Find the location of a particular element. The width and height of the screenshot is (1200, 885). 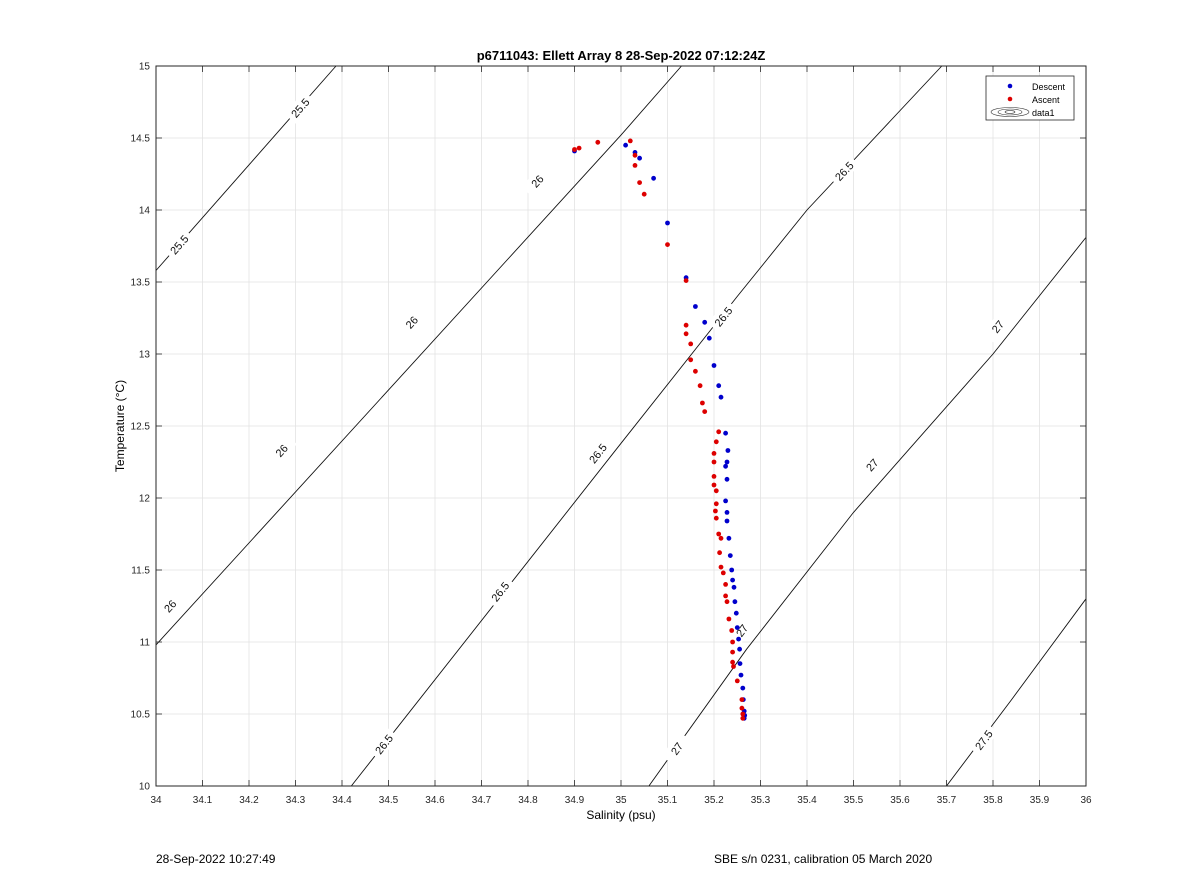

y-tick-label: 12.5 is located at coordinates (141, 427).